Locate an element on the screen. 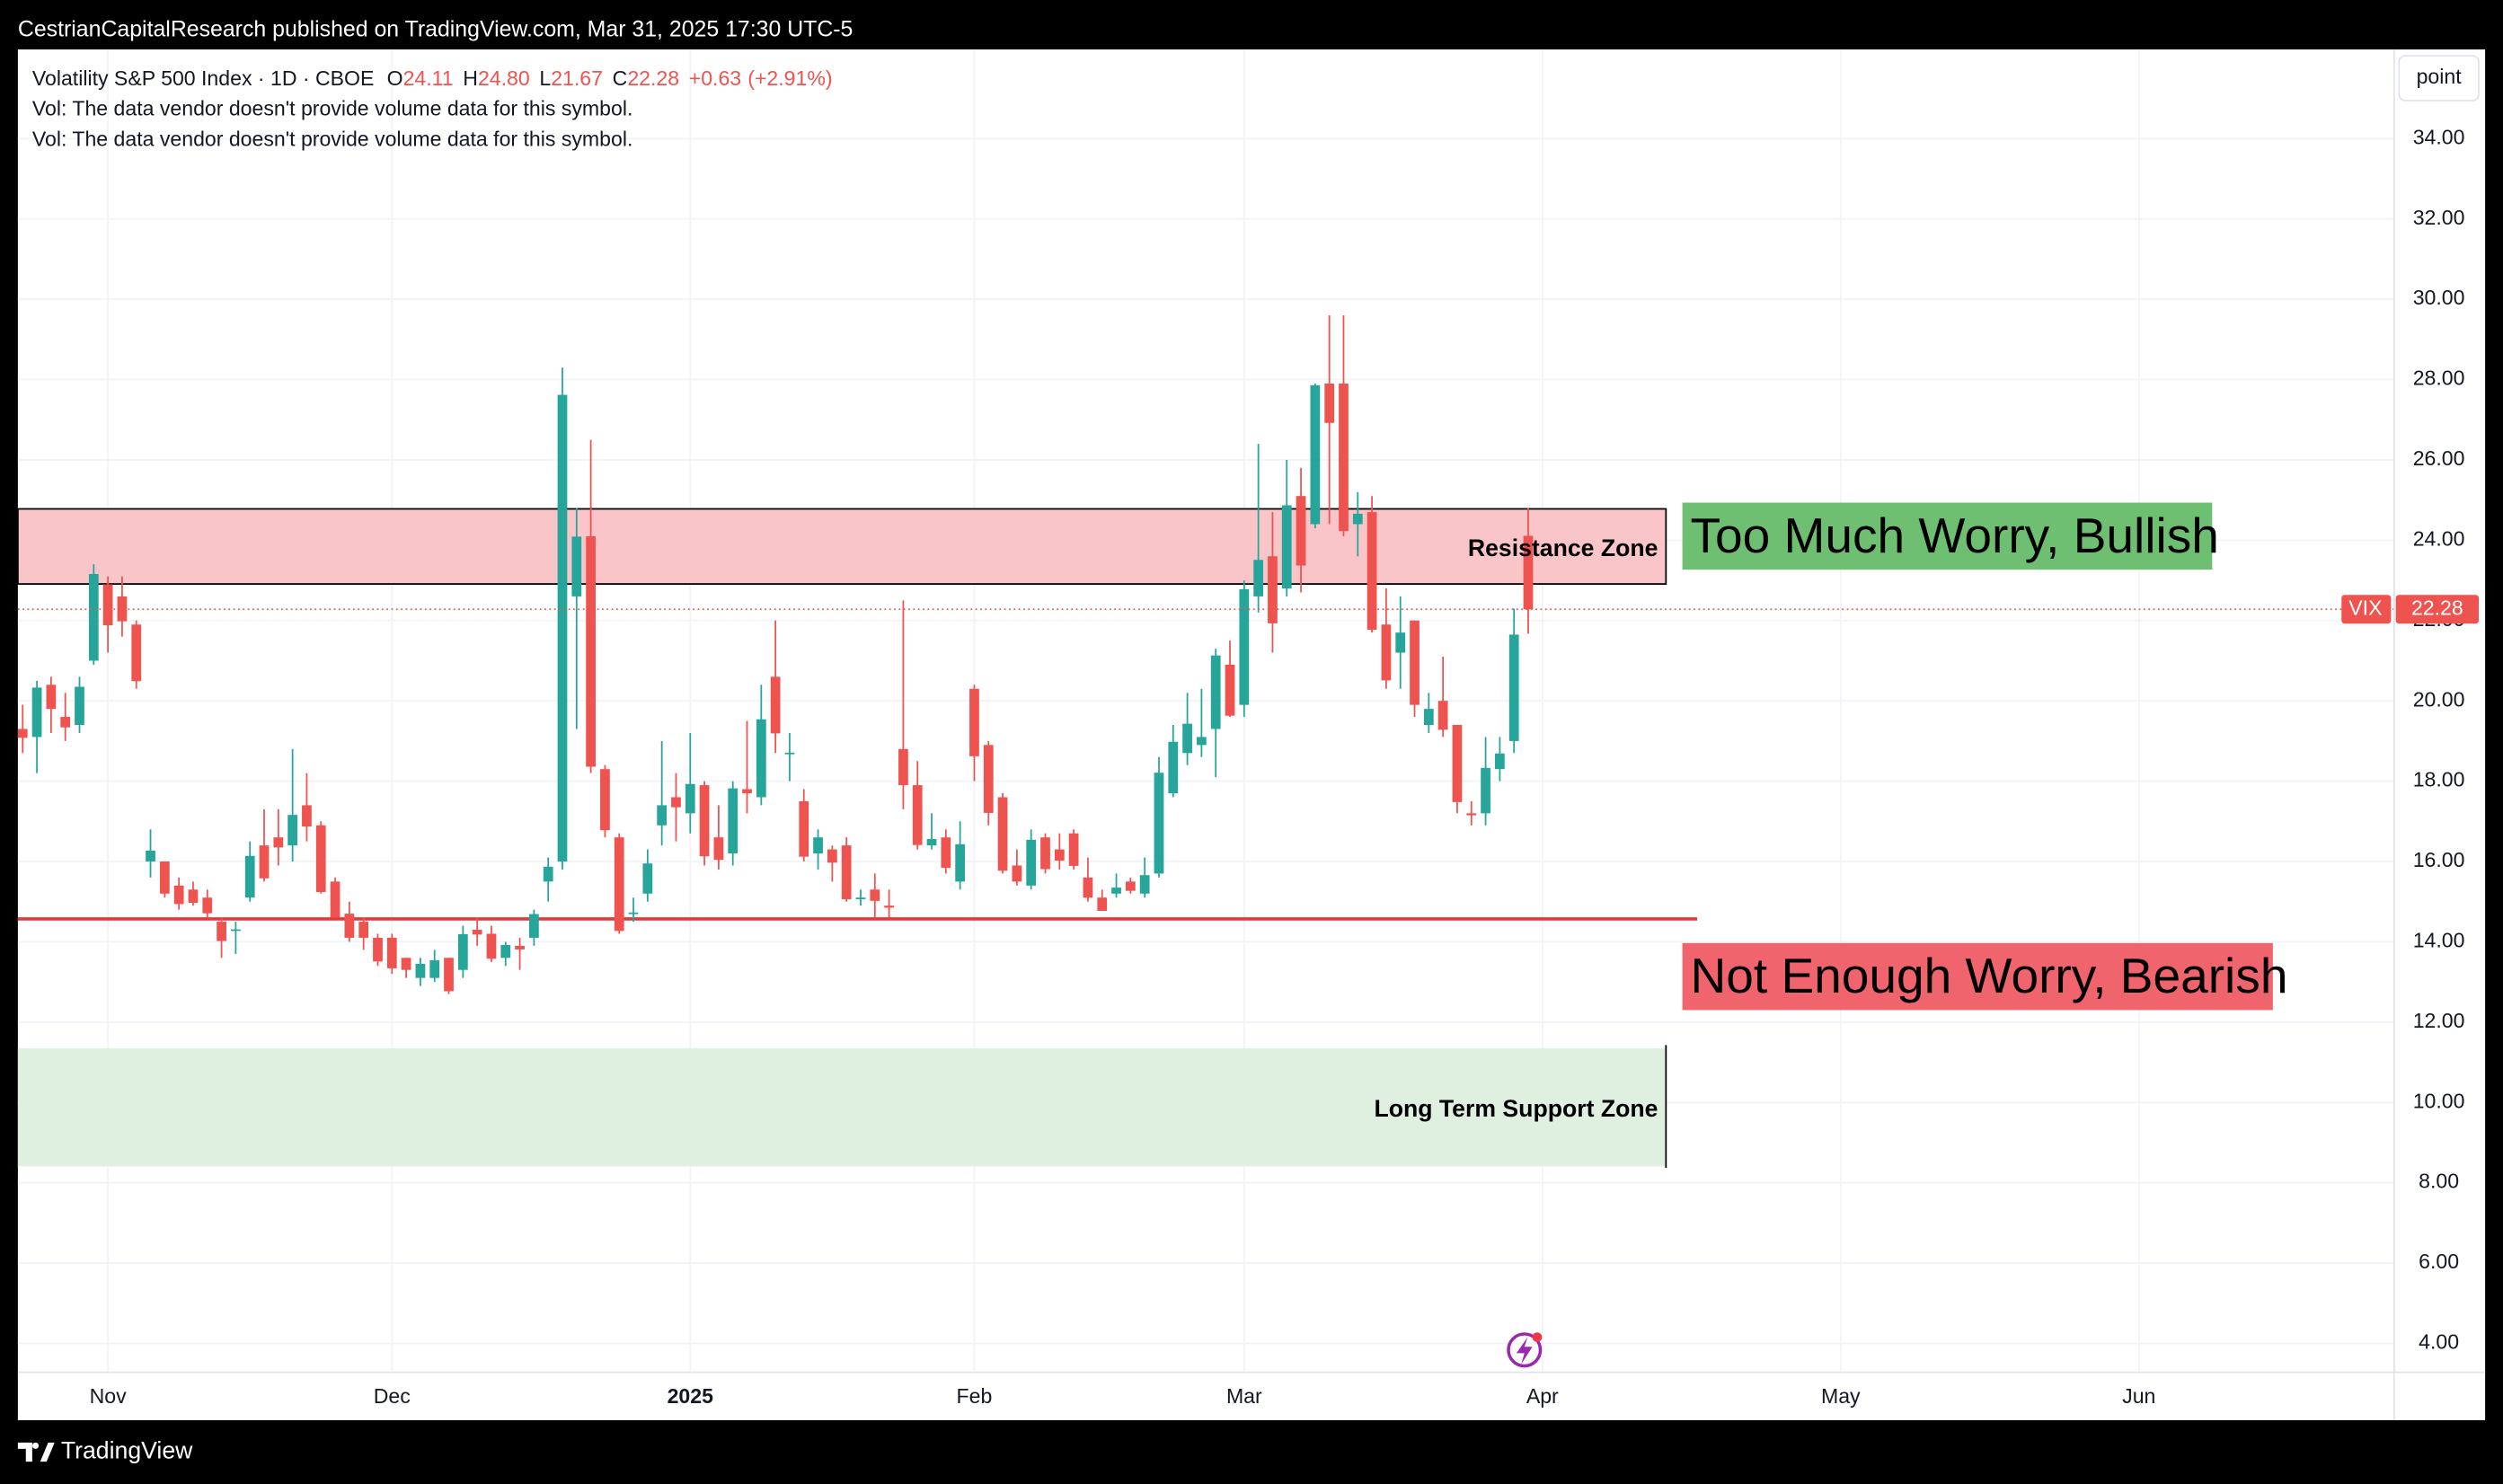 This screenshot has width=2503, height=1484. scale-button is located at coordinates (2439, 79).